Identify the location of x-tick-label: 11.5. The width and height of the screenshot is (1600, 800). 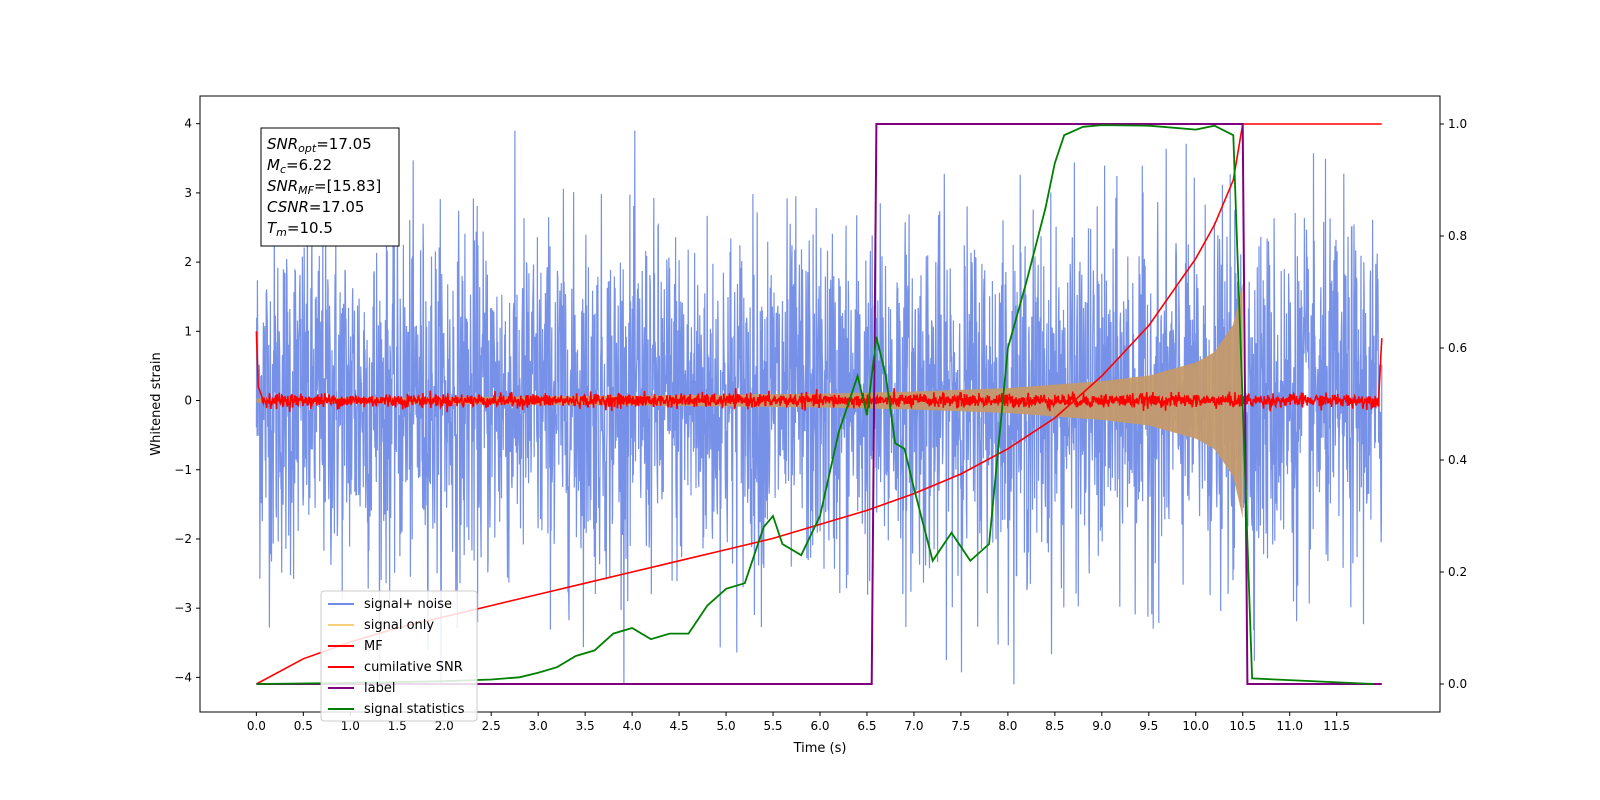
(1336, 726).